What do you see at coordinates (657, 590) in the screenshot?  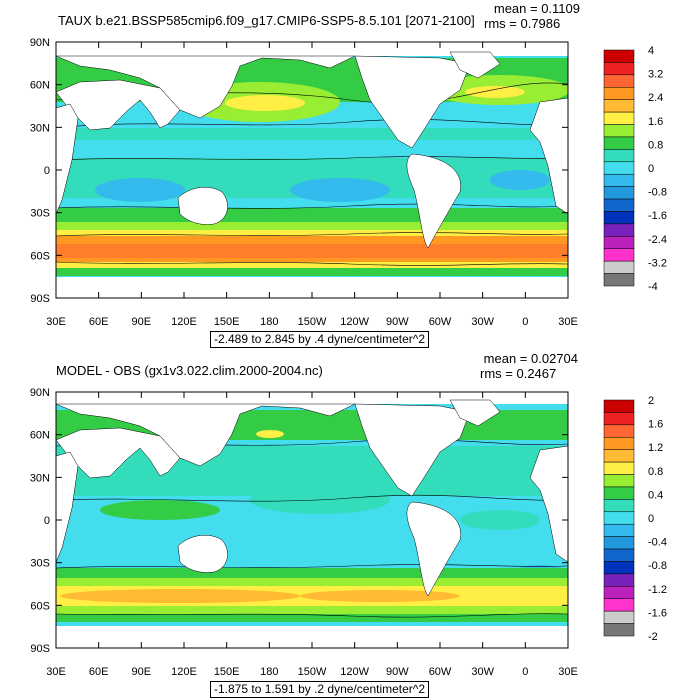 I see `colorbar-label: -1.2` at bounding box center [657, 590].